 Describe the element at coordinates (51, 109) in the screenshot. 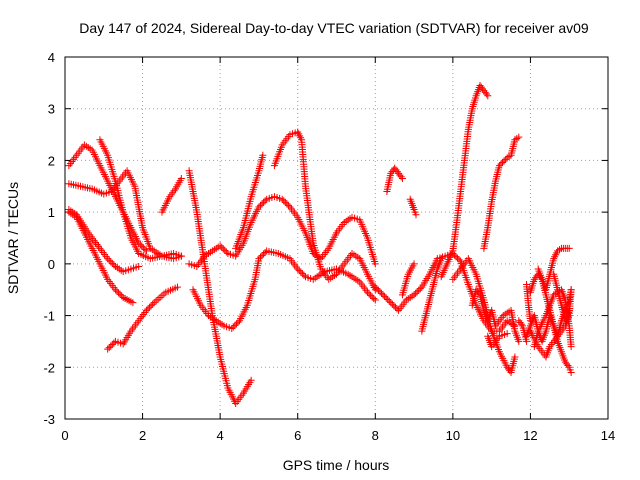

I see `y-tick-label: 3` at that location.